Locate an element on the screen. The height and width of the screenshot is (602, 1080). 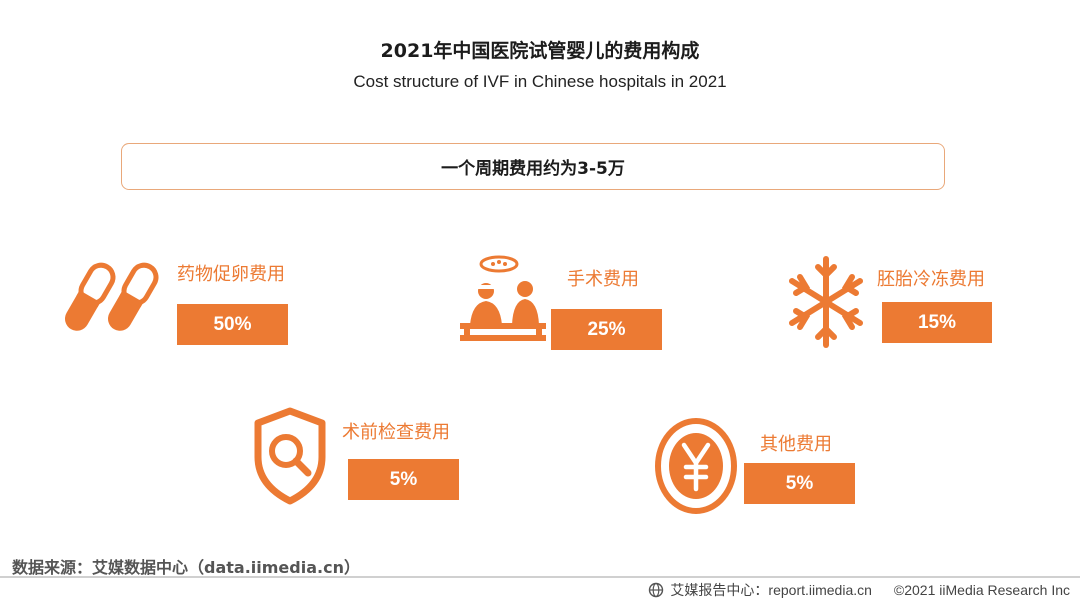
footer-report-link: 艾媒报告中心：report.iimedia.cn is located at coordinates (771, 590).